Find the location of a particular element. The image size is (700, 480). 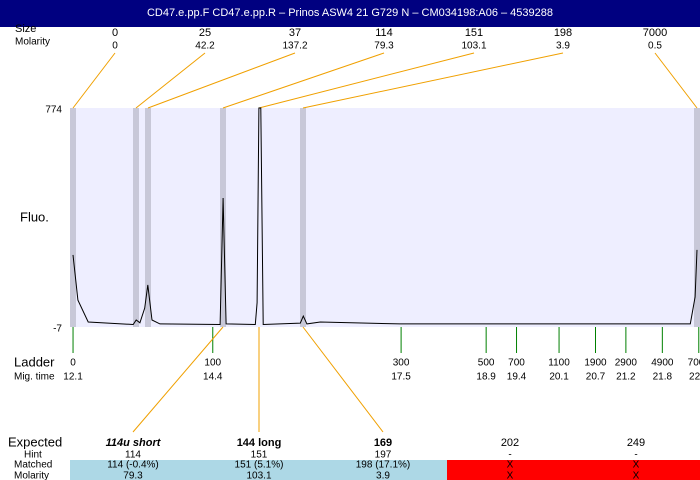

mig-time: 21.2 is located at coordinates (626, 377).